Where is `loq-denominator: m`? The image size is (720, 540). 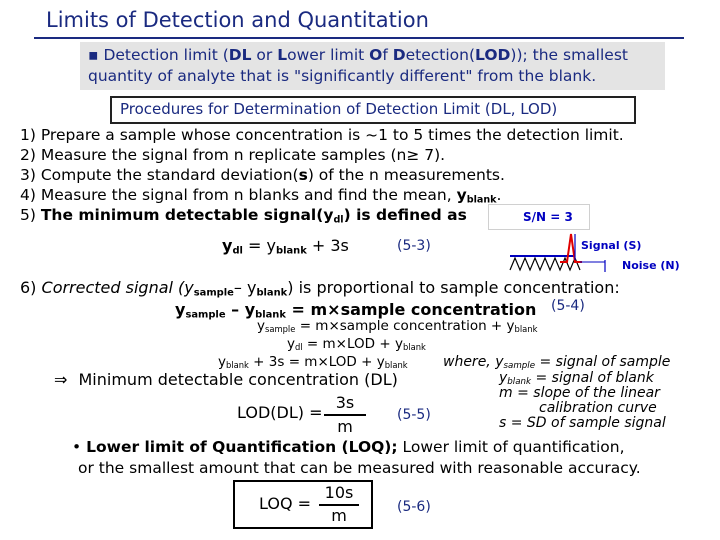
loq-denominator: m is located at coordinates (339, 515).